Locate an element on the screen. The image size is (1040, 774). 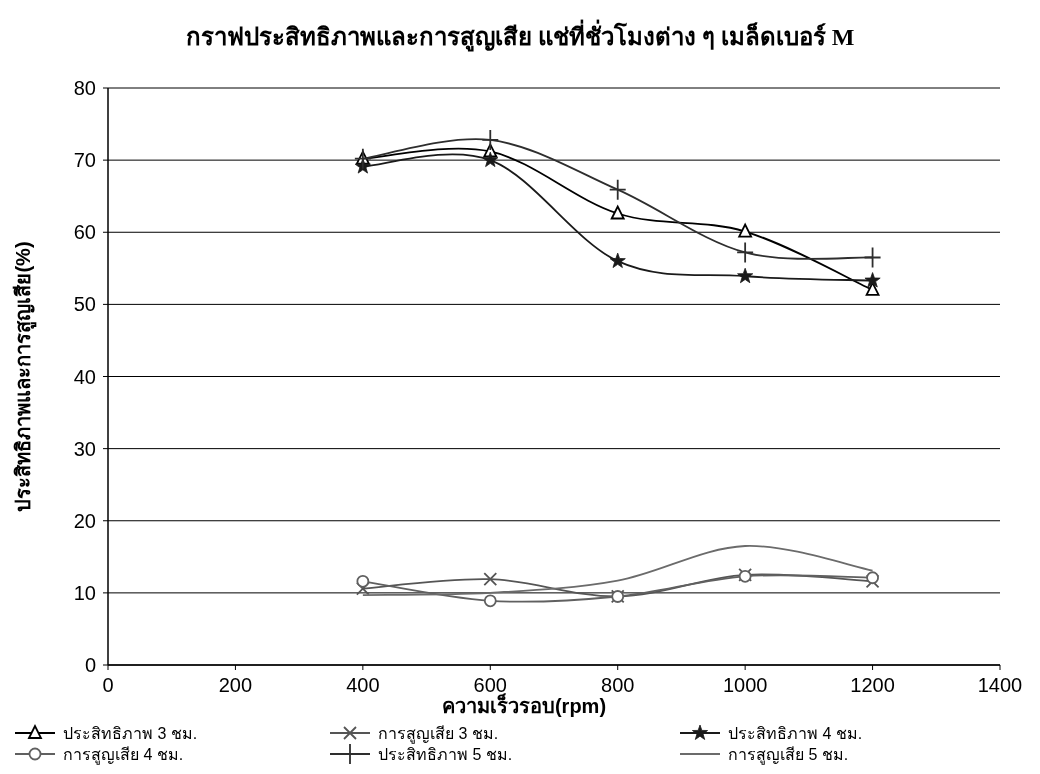
x-tick-label: 400 is located at coordinates (363, 685).